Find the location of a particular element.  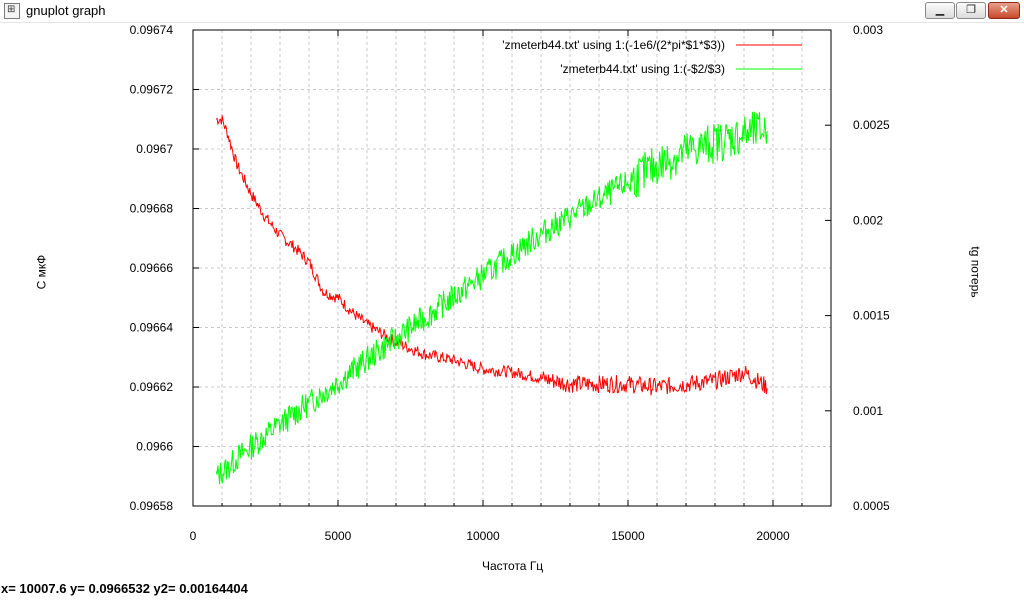

x-tick-label: 5000 is located at coordinates (338, 536).